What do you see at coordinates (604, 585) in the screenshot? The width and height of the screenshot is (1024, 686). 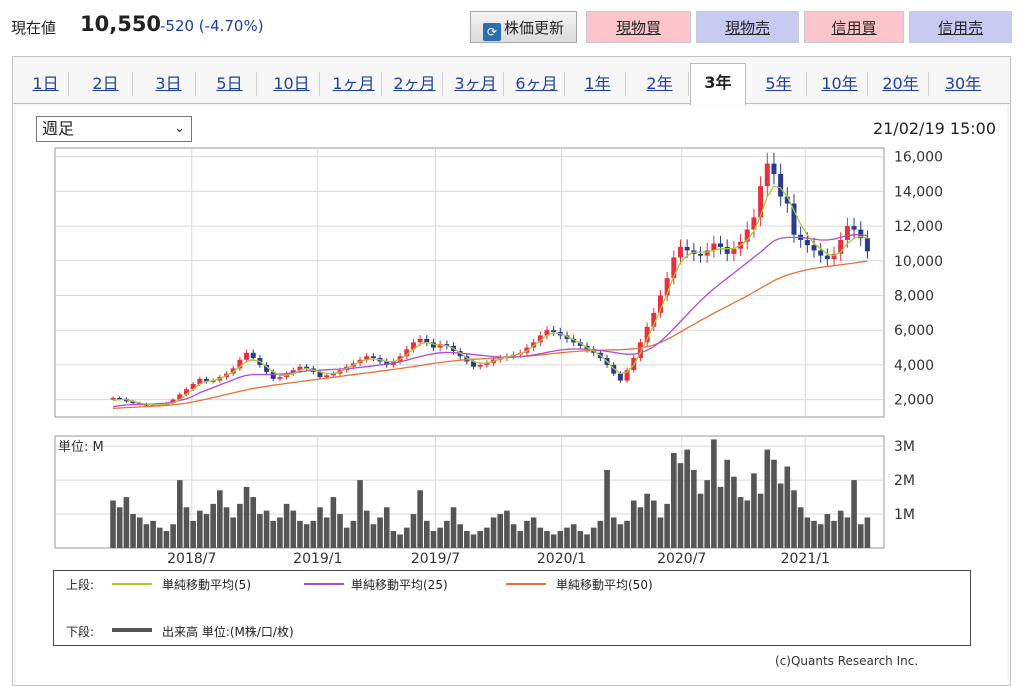 I see `legend-ma50: 単純移動平均(50)` at bounding box center [604, 585].